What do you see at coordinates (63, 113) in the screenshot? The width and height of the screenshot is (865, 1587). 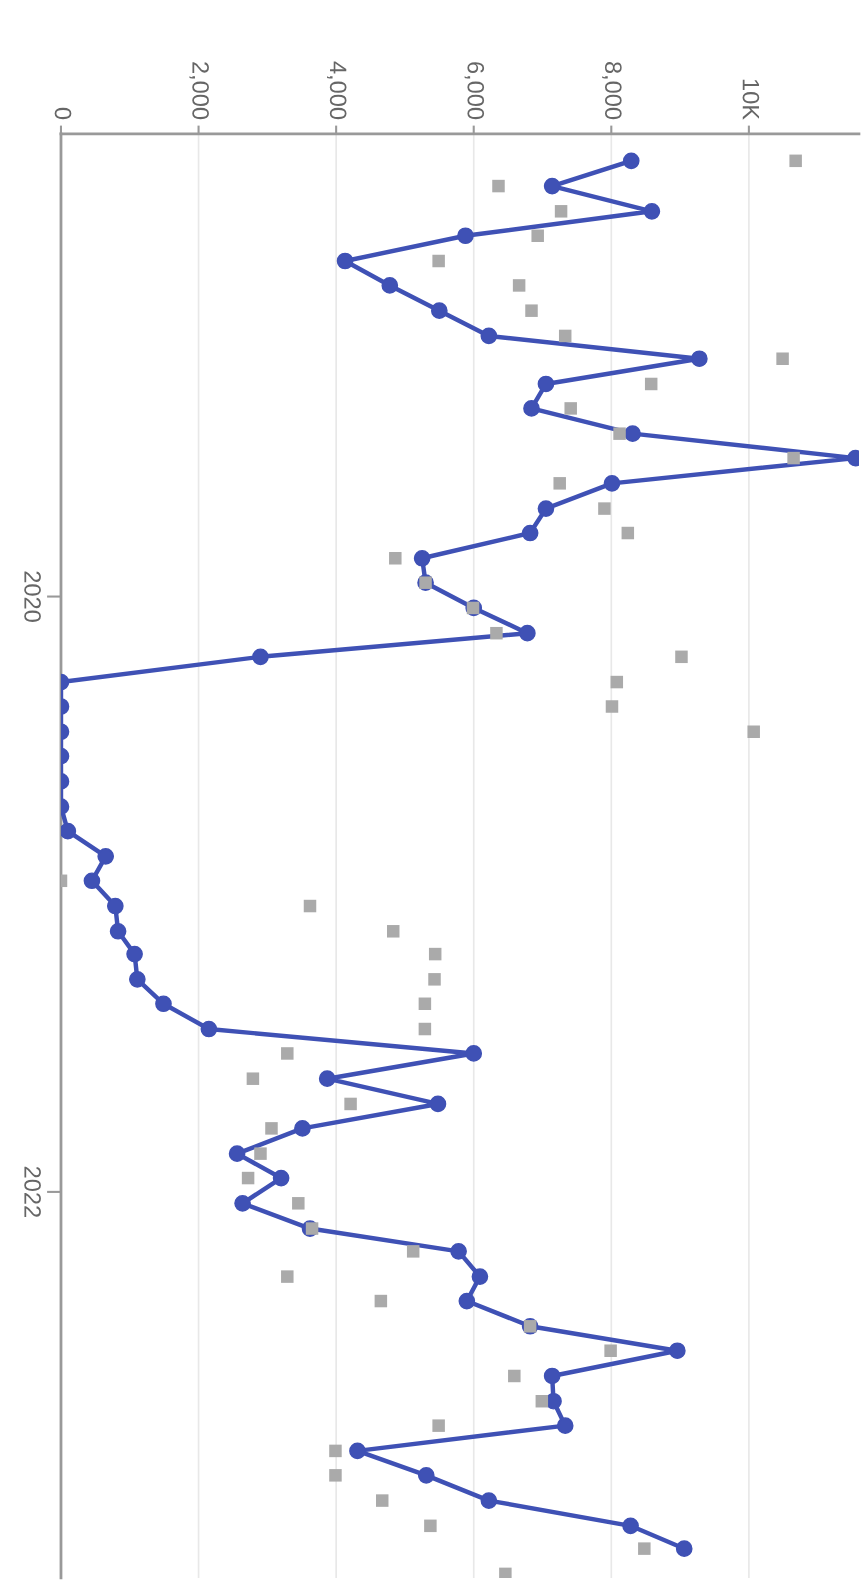 I see `x-tick-label: 0` at bounding box center [63, 113].